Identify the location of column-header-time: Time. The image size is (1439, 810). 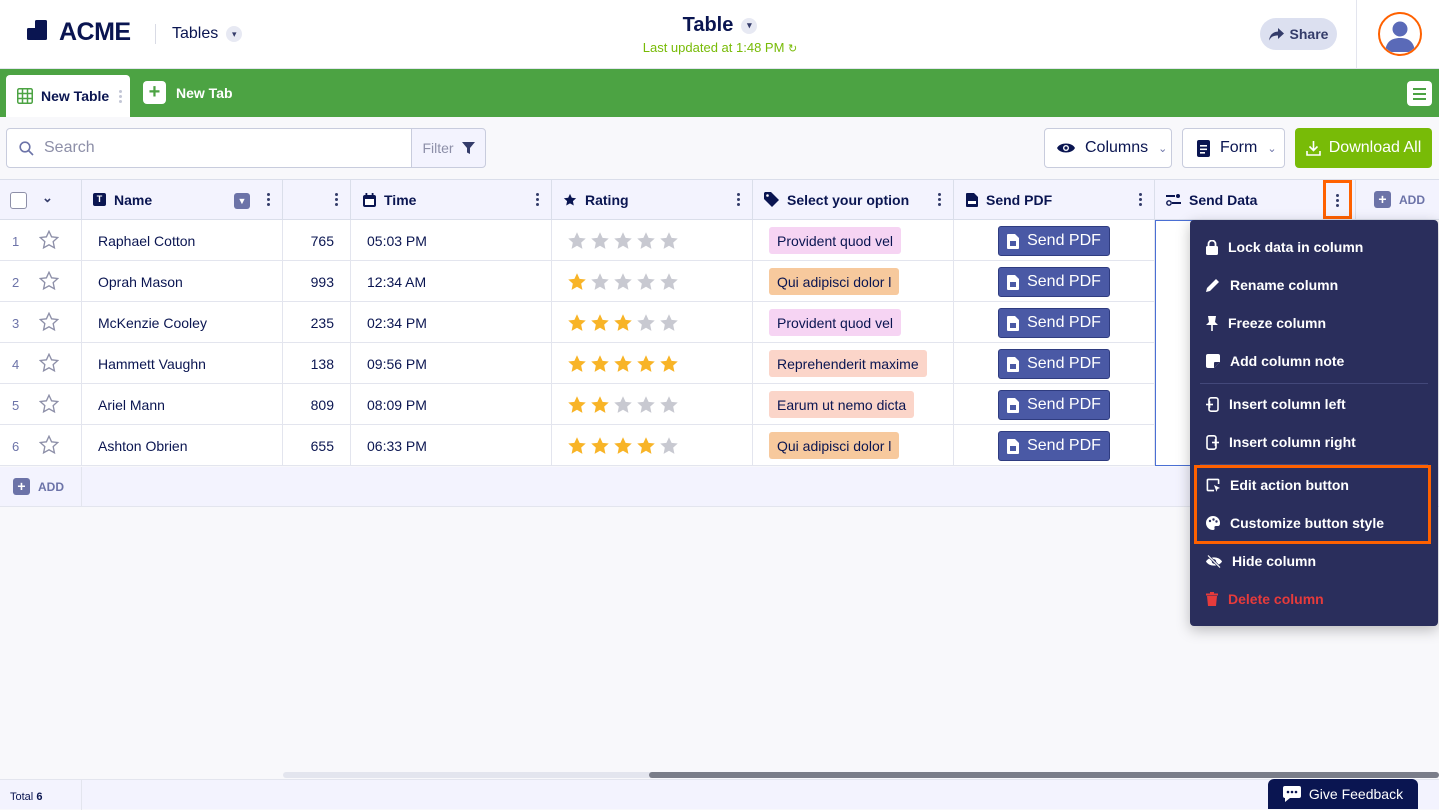
(451, 199).